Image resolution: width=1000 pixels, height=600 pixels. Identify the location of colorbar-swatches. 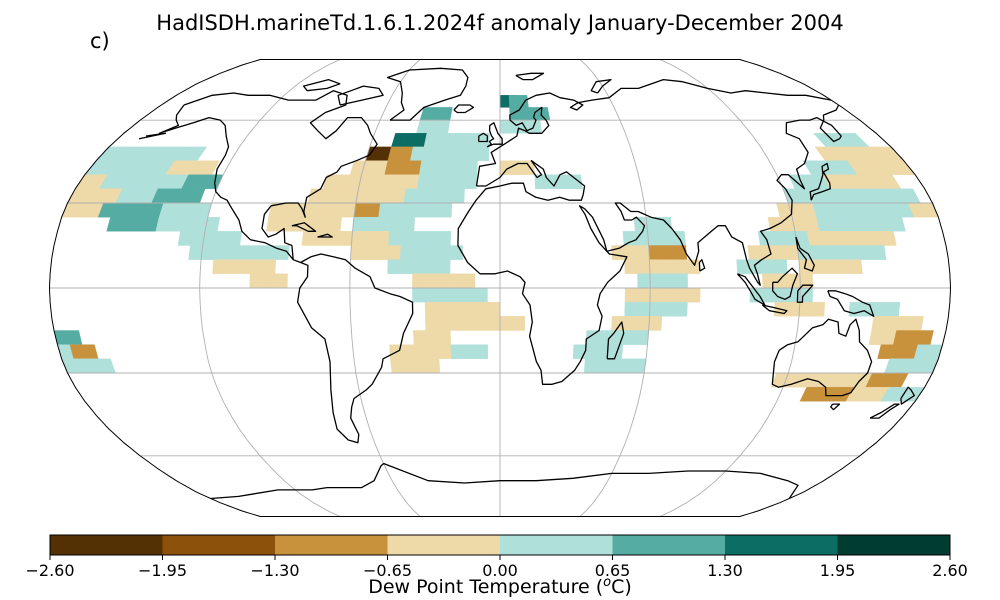
(500, 545).